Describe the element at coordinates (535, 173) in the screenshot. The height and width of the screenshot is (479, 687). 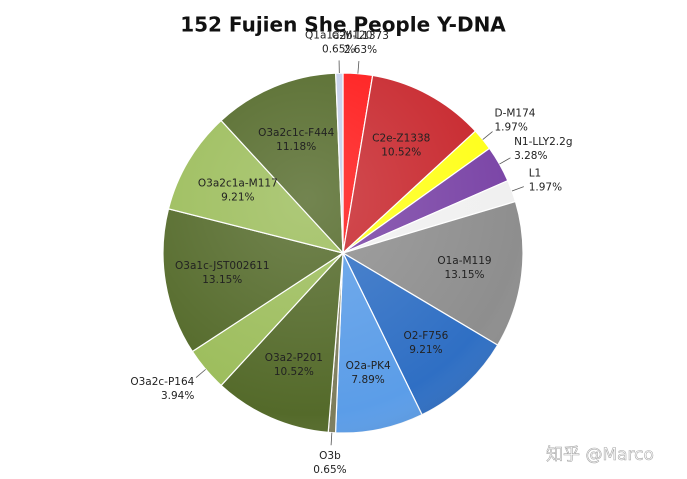
I see `slice-label: L1` at that location.